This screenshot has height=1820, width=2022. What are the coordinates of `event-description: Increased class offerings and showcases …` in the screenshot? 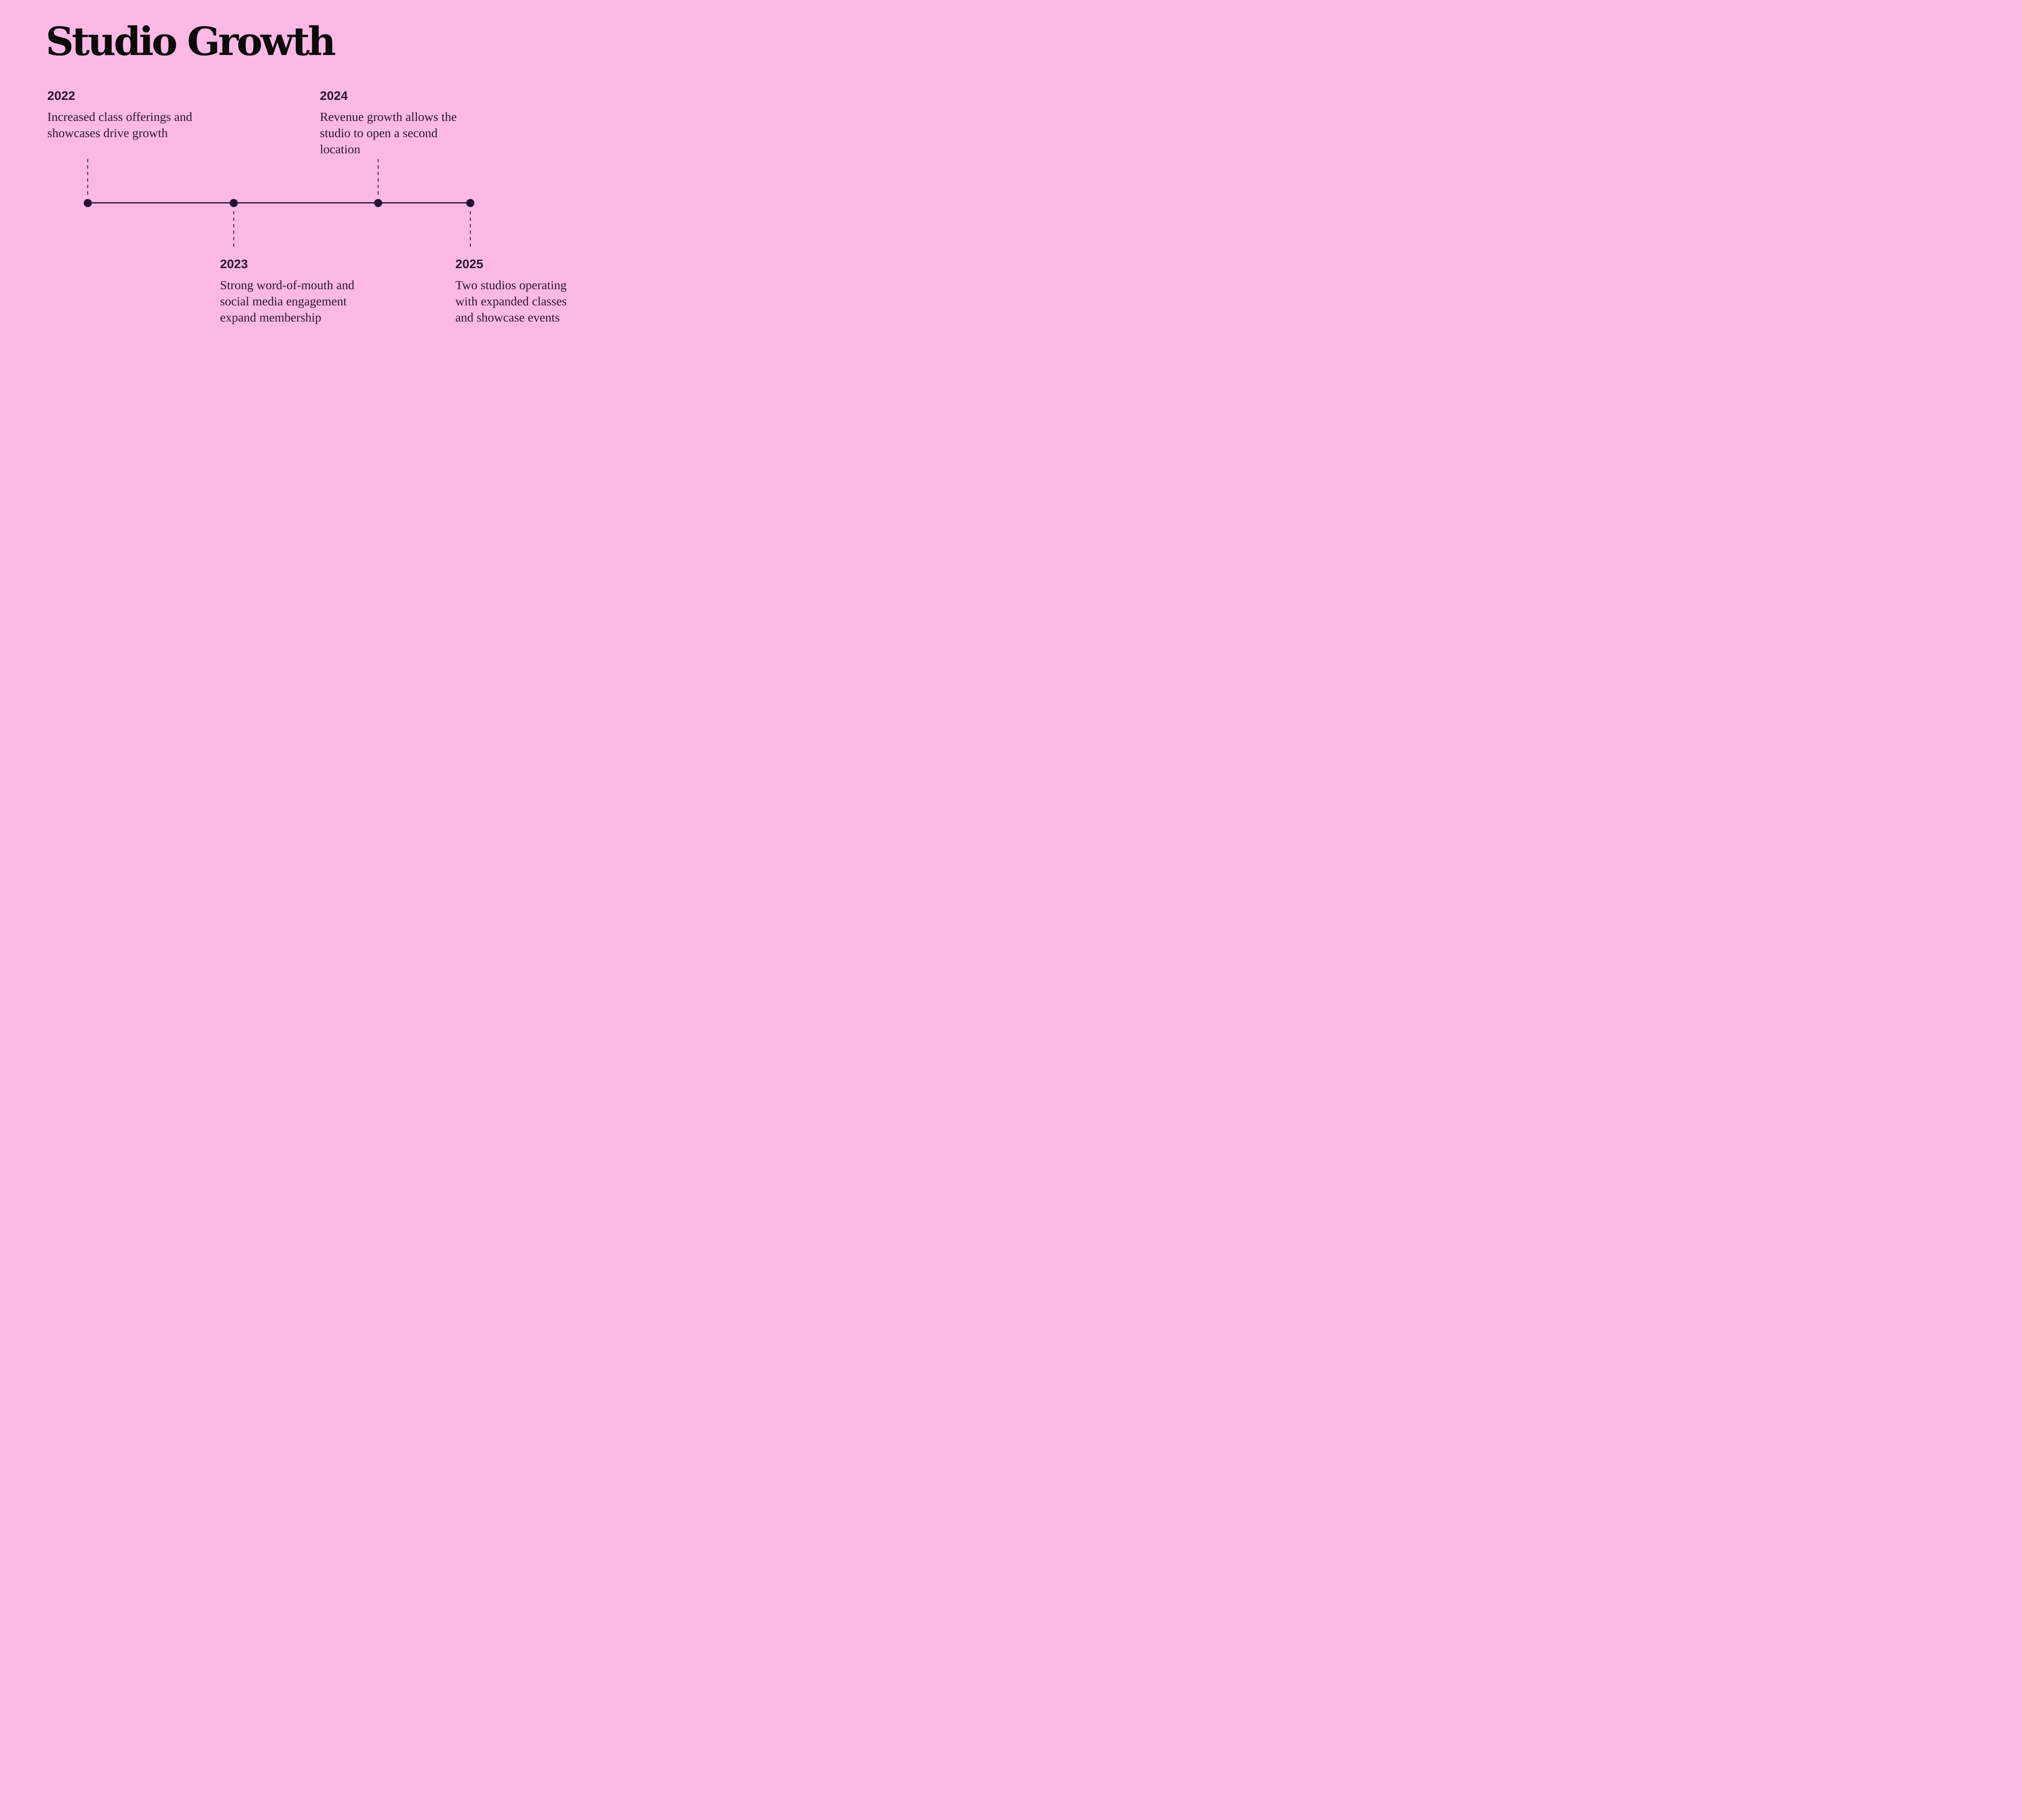 It's located at (119, 125).